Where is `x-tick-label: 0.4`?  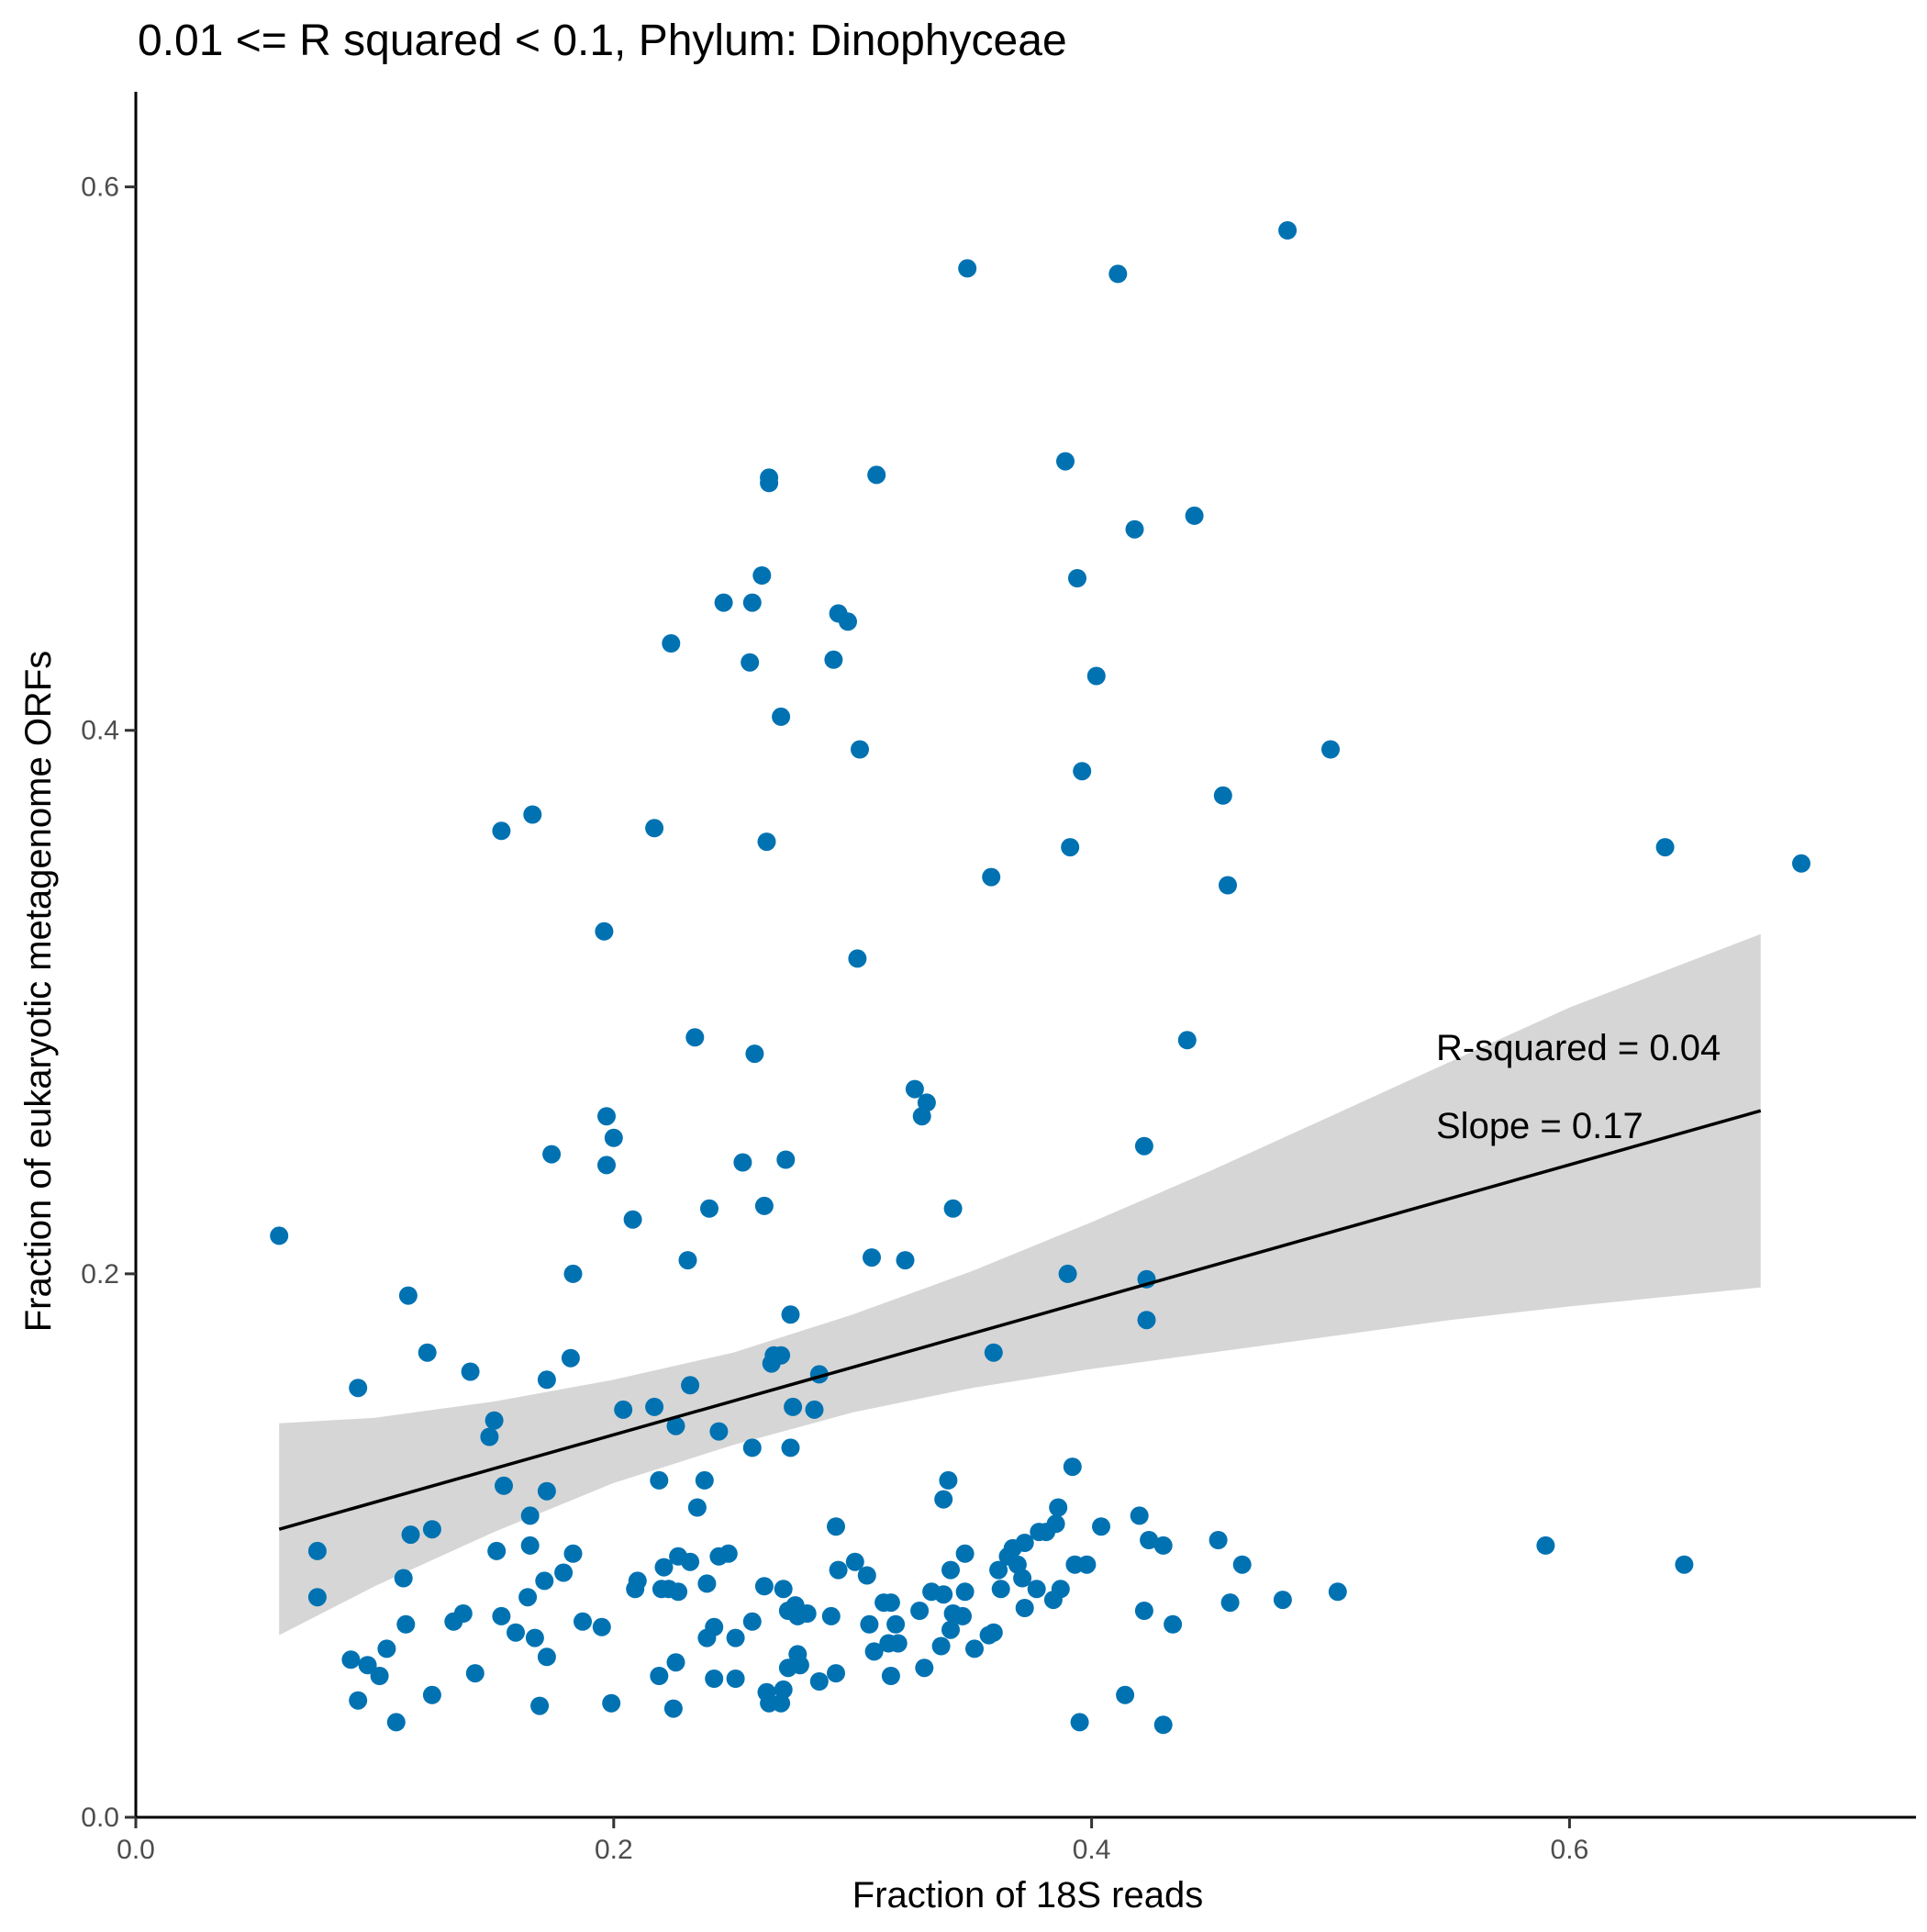
x-tick-label: 0.4 is located at coordinates (1092, 1850).